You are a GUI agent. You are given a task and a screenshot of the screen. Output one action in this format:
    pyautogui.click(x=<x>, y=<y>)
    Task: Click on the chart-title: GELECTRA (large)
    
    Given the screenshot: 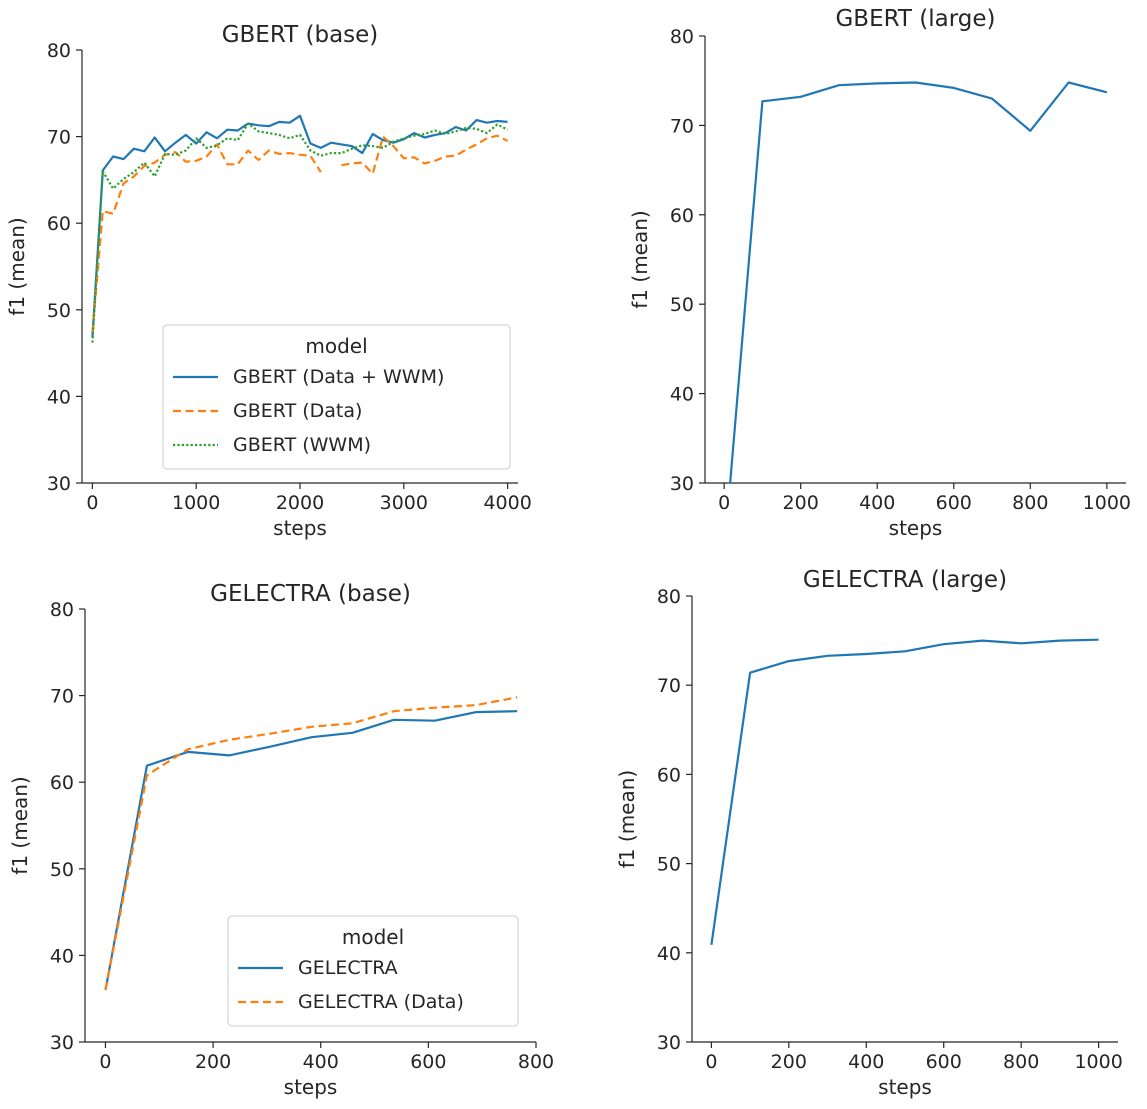 What is the action you would take?
    pyautogui.click(x=905, y=580)
    